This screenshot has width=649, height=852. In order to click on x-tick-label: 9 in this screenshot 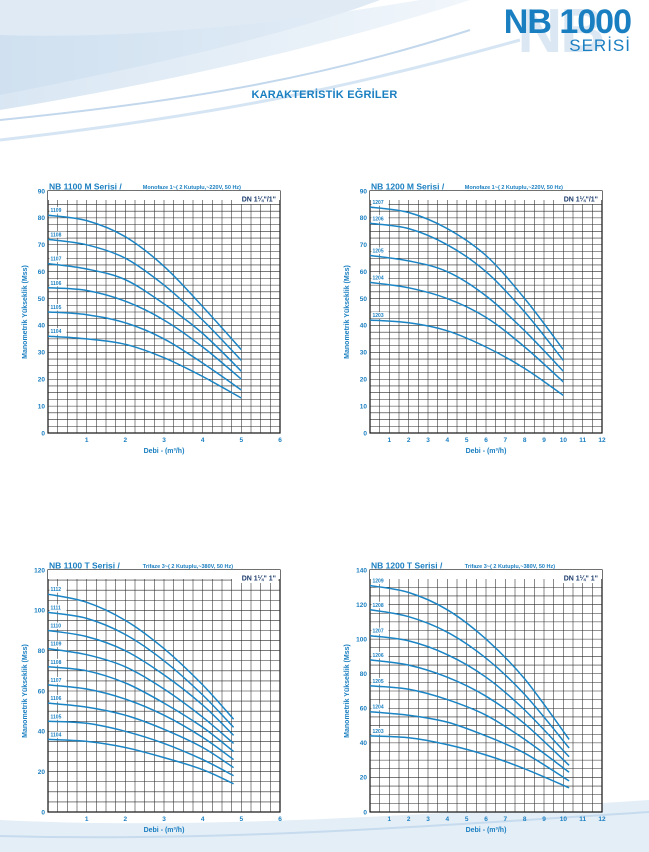, I will do `click(544, 819)`.